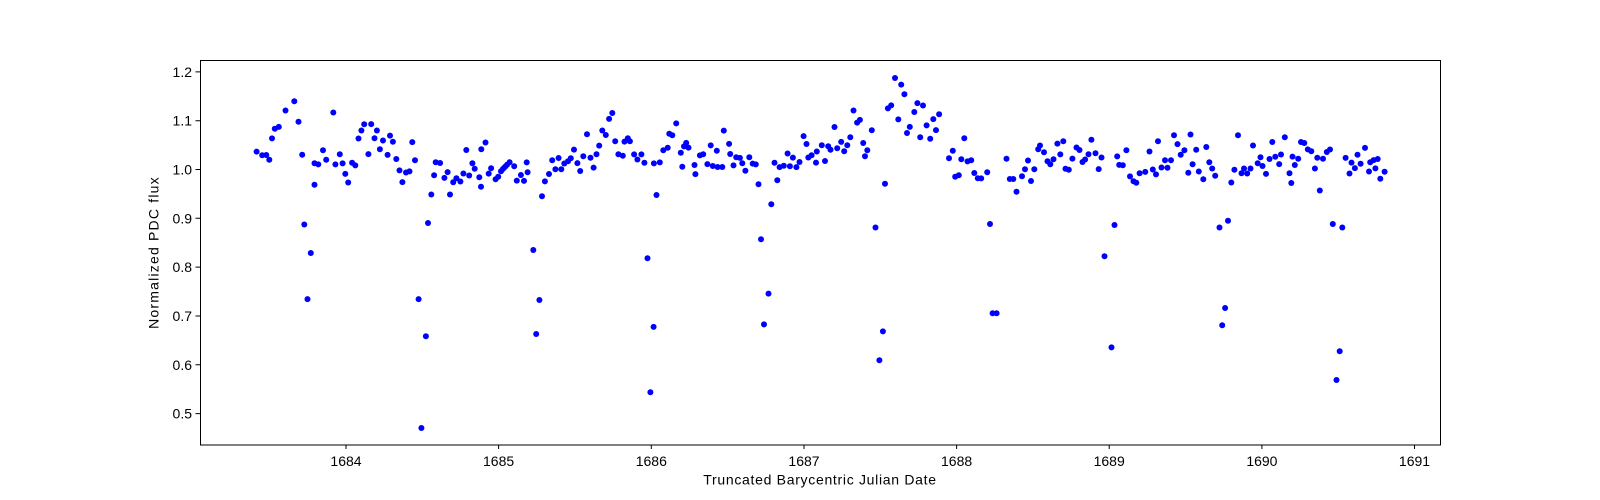 The image size is (1600, 500). Describe the element at coordinates (183, 316) in the screenshot. I see `svg-text: 0.7` at that location.